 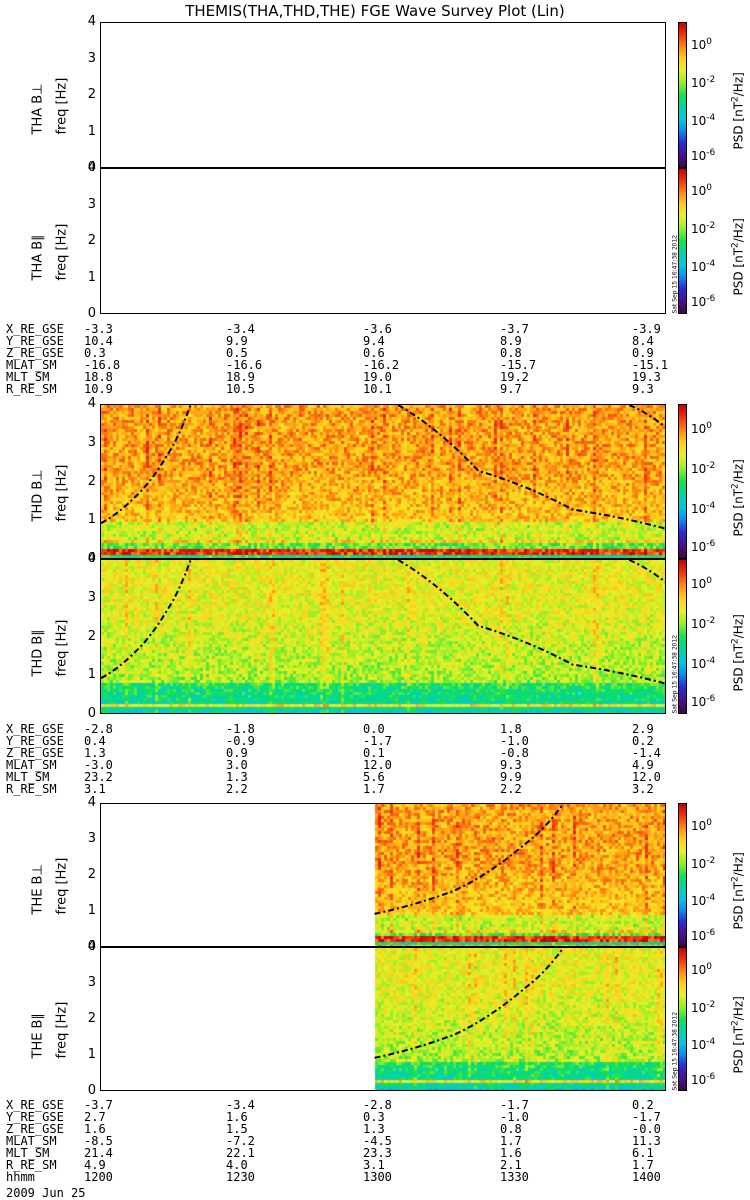 I want to click on orbit-value: 2.7, so click(x=95, y=1117).